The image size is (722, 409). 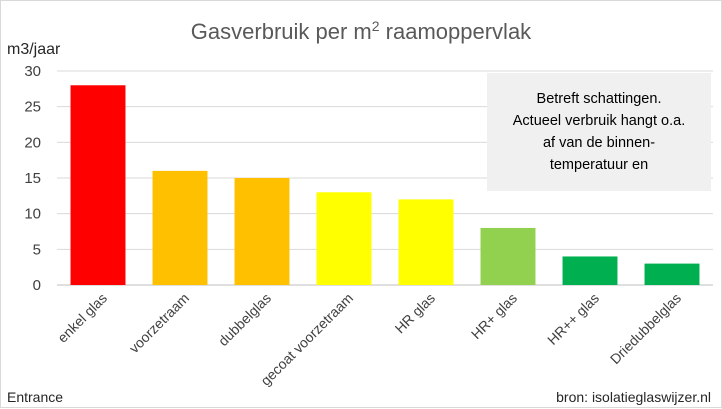 I want to click on y-tick-labels: 0 5 10 15 20 25 30, so click(x=32, y=178).